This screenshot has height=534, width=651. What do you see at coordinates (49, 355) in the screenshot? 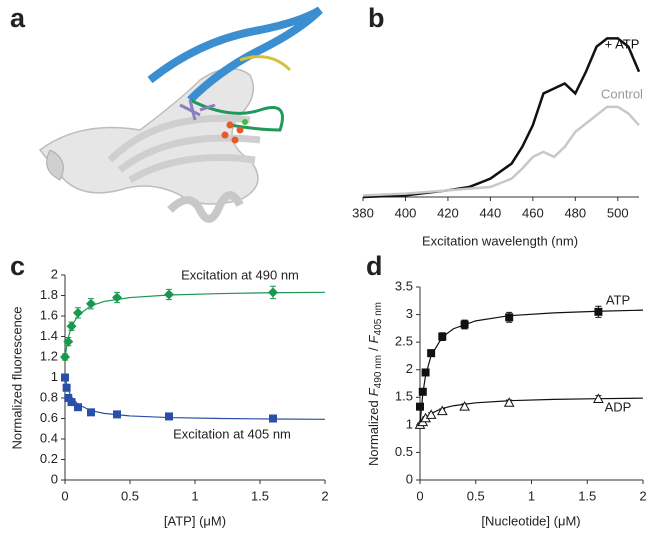
I see `y-tick-label: 1.2` at bounding box center [49, 355].